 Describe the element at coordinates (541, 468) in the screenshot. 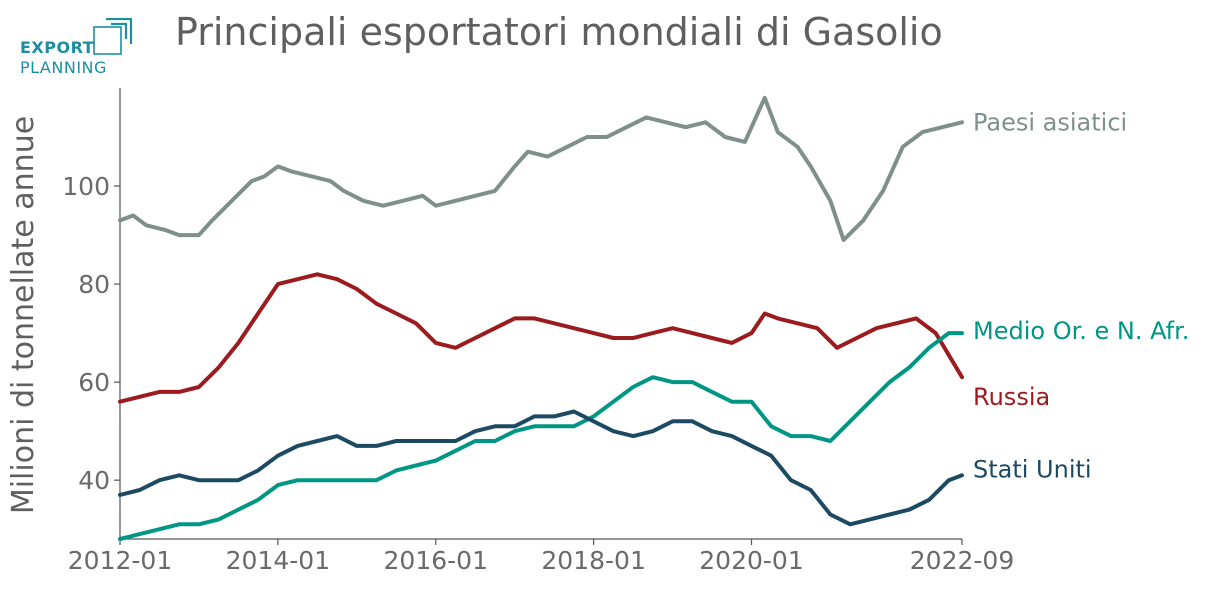

I see `series-line-stati-uniti` at that location.